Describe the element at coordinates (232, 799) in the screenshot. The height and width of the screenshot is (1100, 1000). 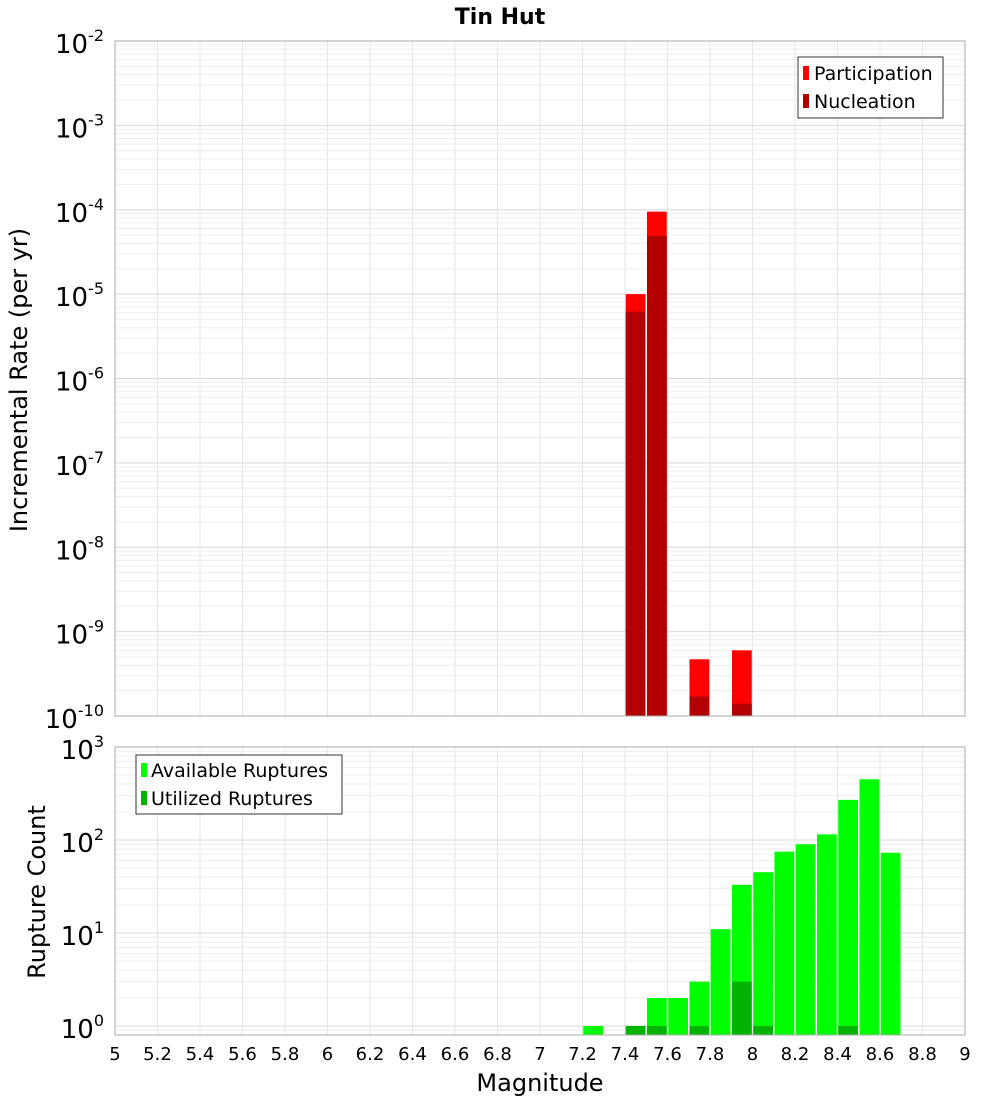
I see `count-legend-label: Utilized Ruptures` at that location.